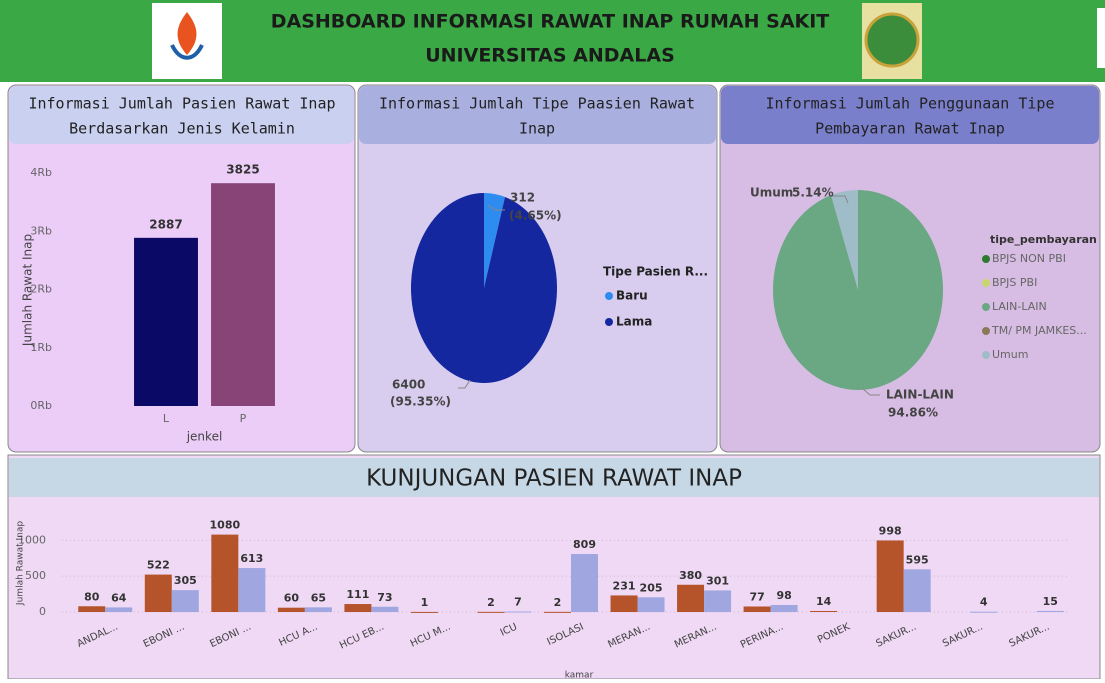 This screenshot has height=683, width=1105. I want to click on legend-label: LAIN-LAIN, so click(1019, 306).